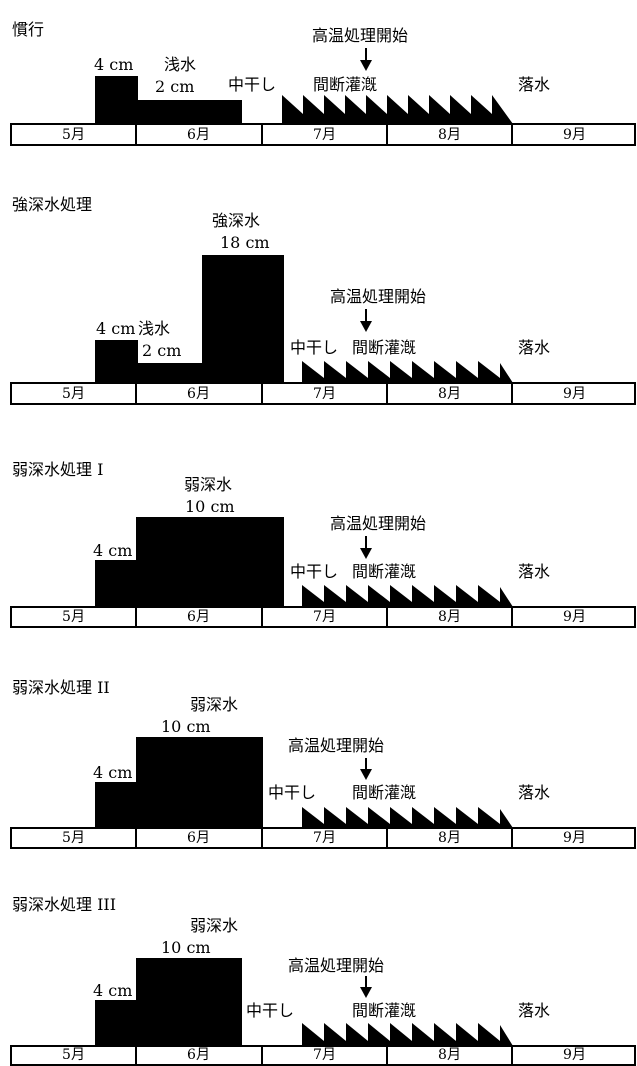  What do you see at coordinates (28, 29) in the screenshot?
I see `panel-title: 慣行` at bounding box center [28, 29].